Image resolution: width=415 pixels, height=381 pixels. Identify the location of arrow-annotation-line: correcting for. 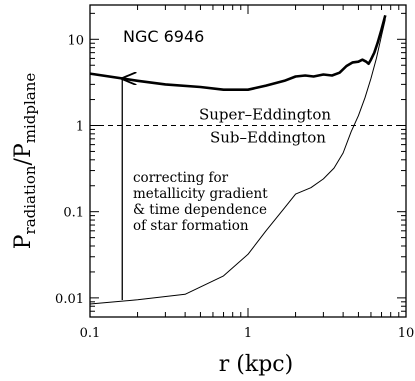
(181, 178).